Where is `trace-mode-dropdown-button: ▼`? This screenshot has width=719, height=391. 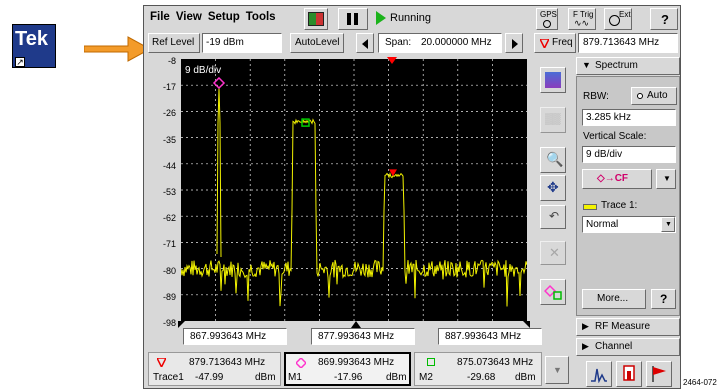
trace-mode-dropdown-button: ▼ is located at coordinates (668, 224).